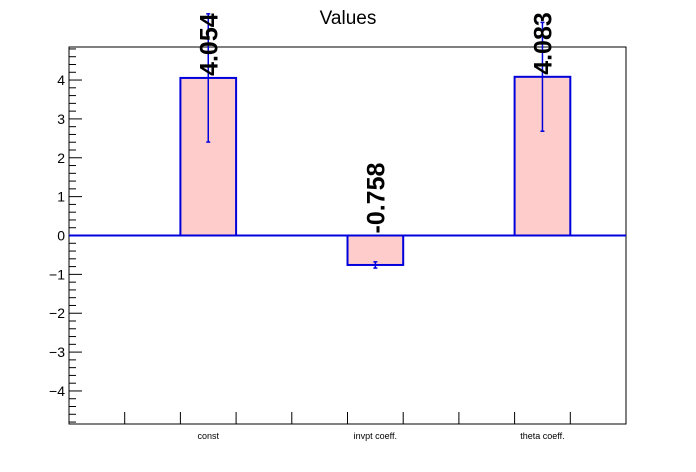 The image size is (696, 472). Describe the element at coordinates (61, 197) in the screenshot. I see `y-tick-label: 1` at that location.